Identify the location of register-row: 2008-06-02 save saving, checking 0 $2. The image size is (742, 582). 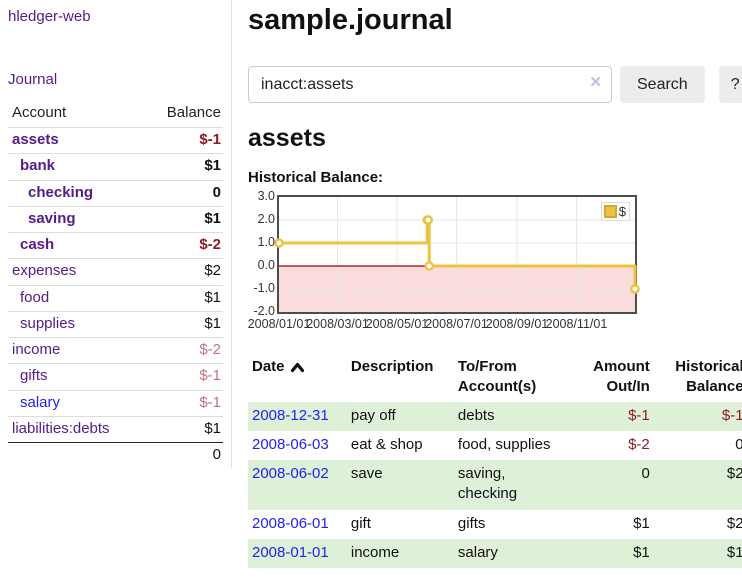
(495, 485).